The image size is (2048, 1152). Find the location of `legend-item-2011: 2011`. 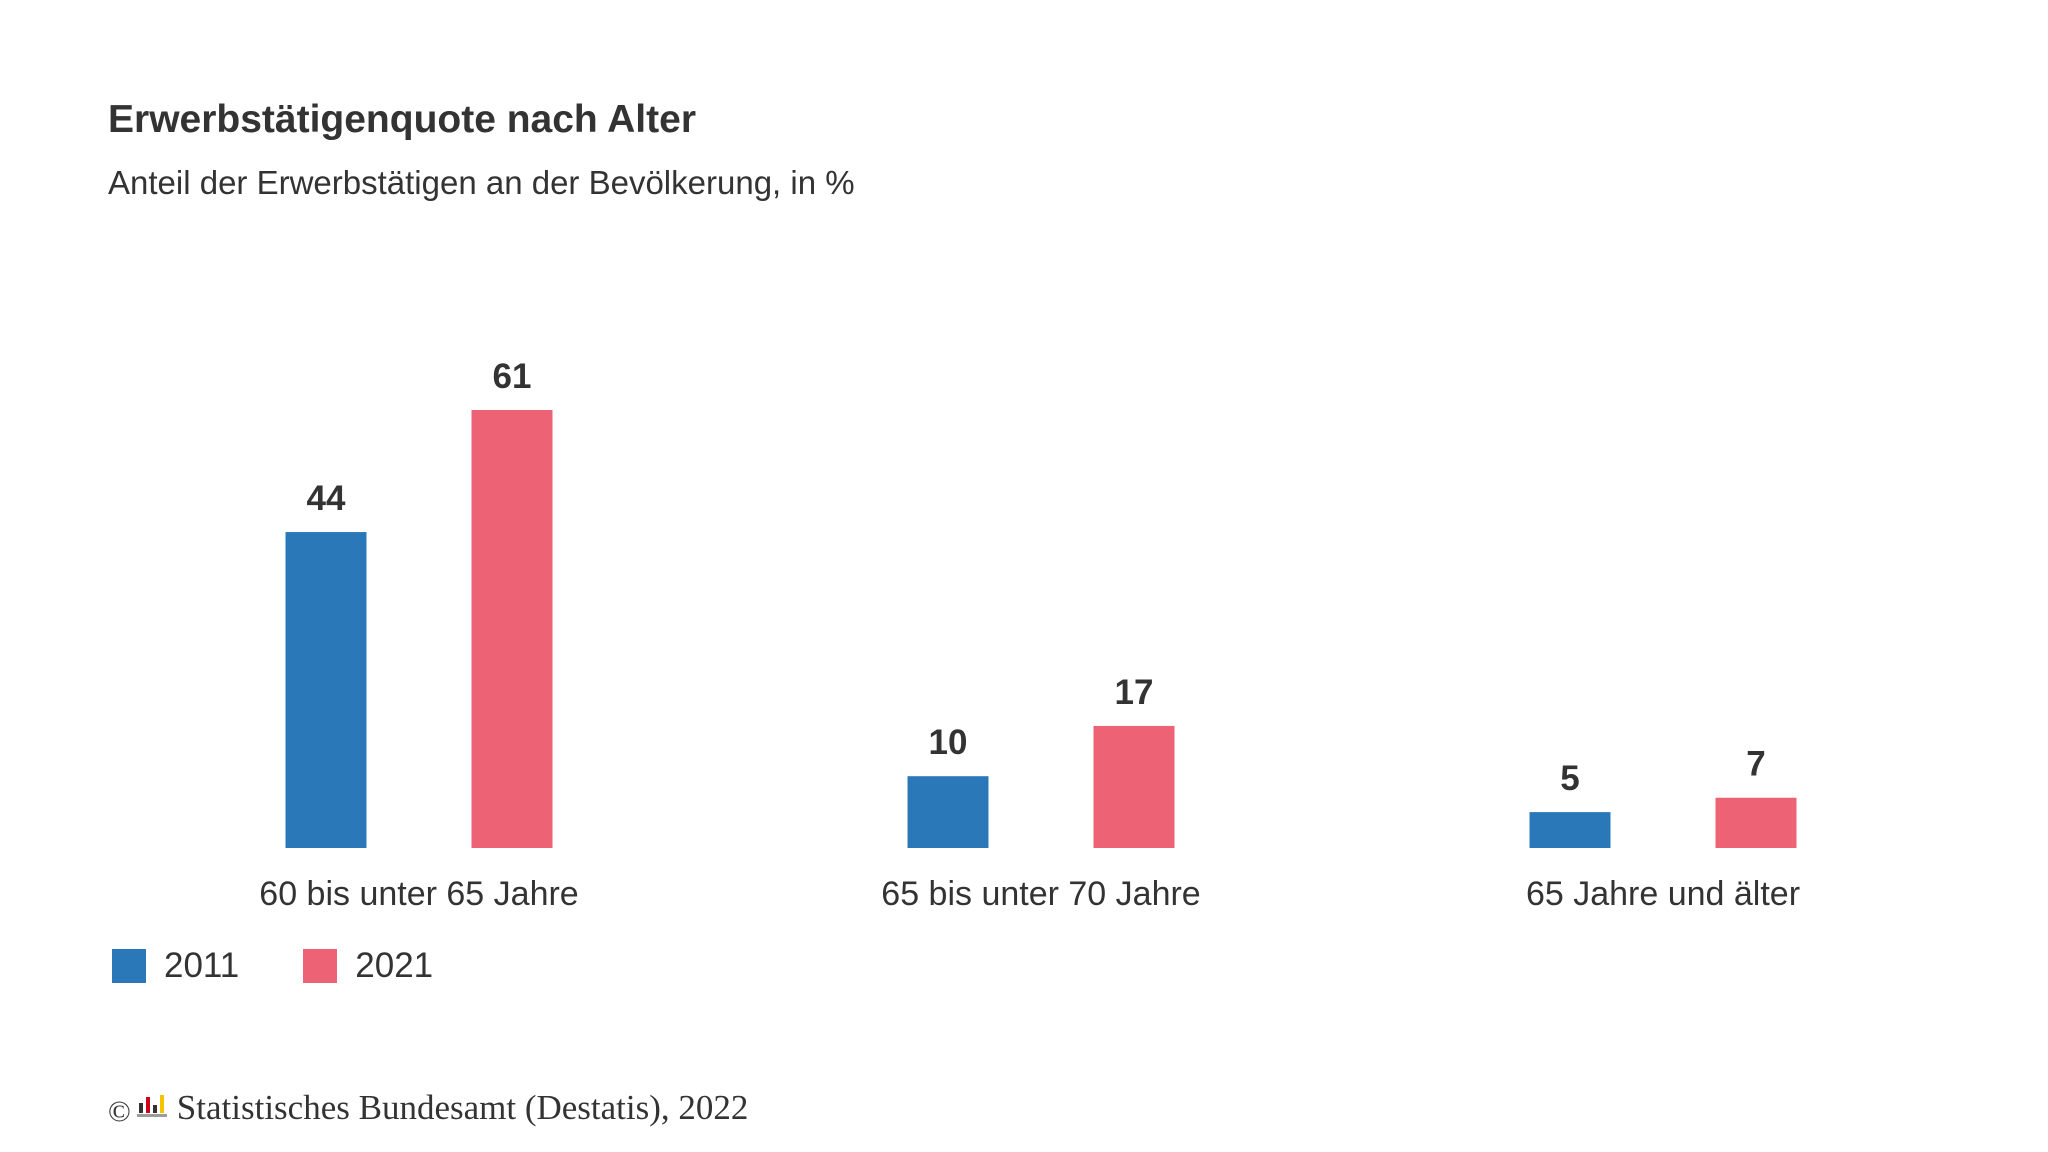

legend-item-2011: 2011 is located at coordinates (175, 966).